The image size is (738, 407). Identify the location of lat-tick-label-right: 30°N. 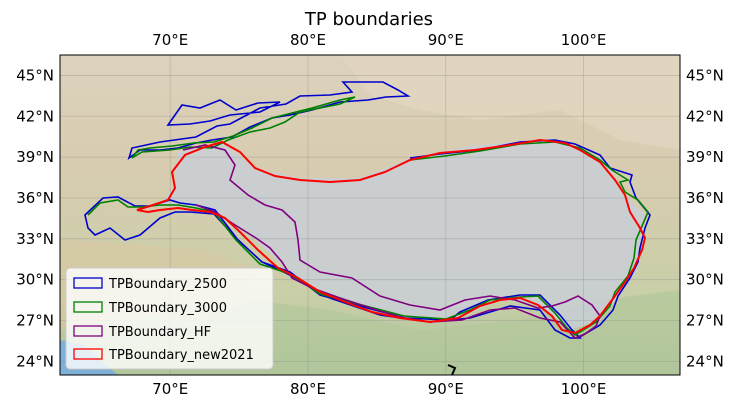
(705, 280).